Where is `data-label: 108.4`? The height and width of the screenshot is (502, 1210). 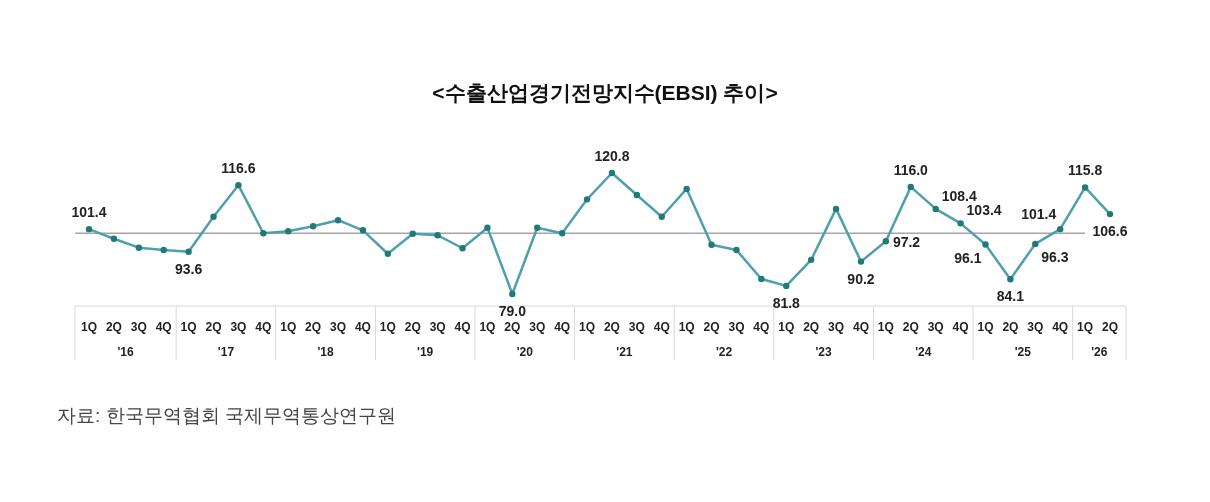
data-label: 108.4 is located at coordinates (959, 195).